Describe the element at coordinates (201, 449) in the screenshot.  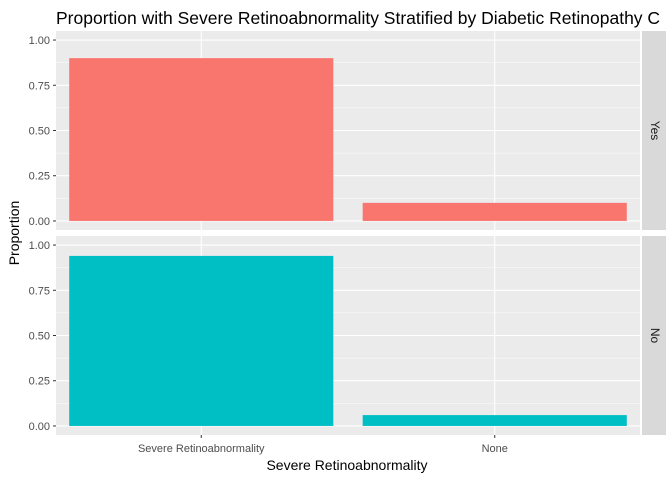
I see `x-tick-label: Severe Retinoabnormality` at that location.